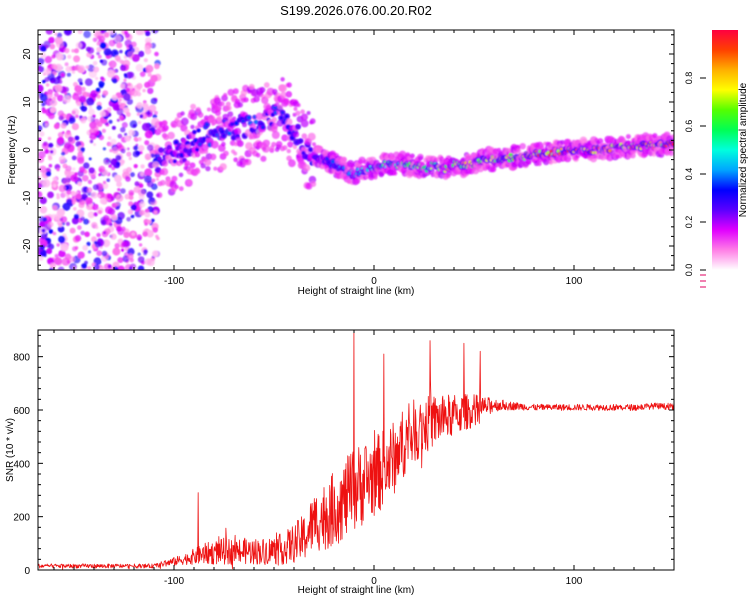 This screenshot has width=750, height=600. What do you see at coordinates (374, 281) in the screenshot?
I see `x-tick-label: 0` at bounding box center [374, 281].